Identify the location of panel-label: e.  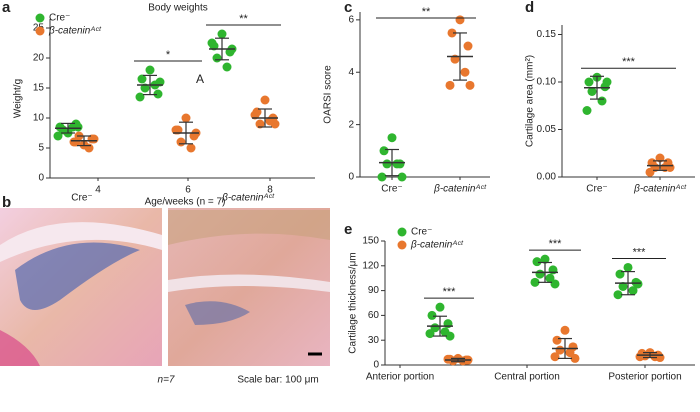
(348, 229).